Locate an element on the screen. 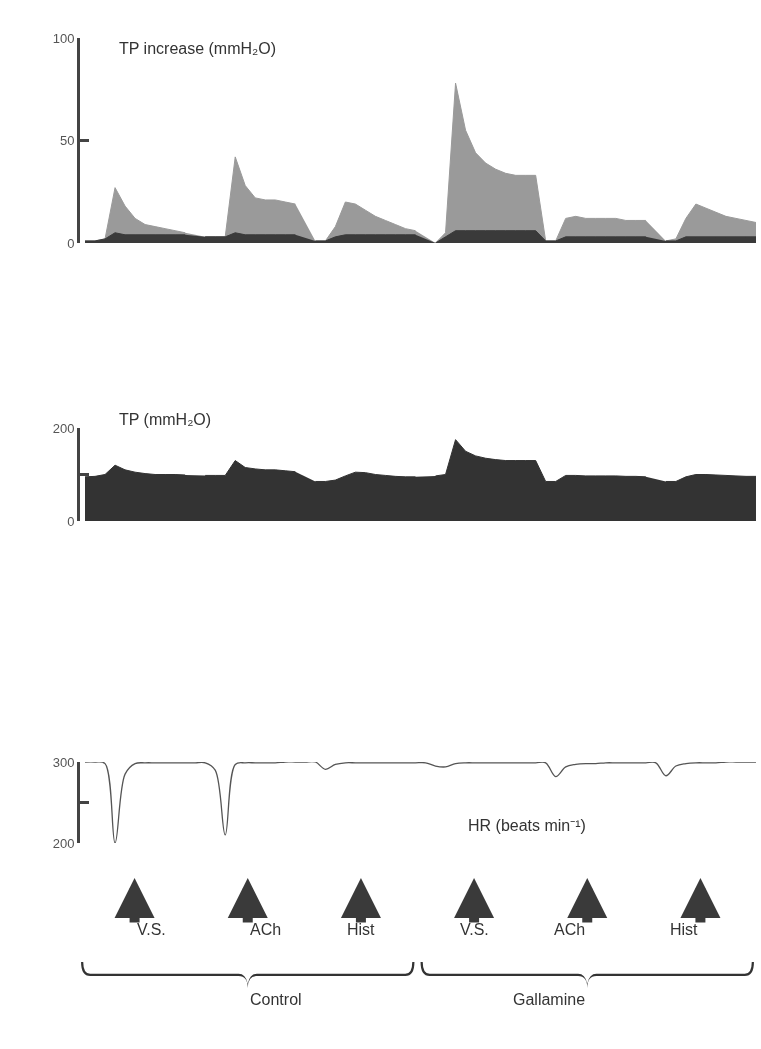  chart-title: TP (mmH₂O) is located at coordinates (165, 419).